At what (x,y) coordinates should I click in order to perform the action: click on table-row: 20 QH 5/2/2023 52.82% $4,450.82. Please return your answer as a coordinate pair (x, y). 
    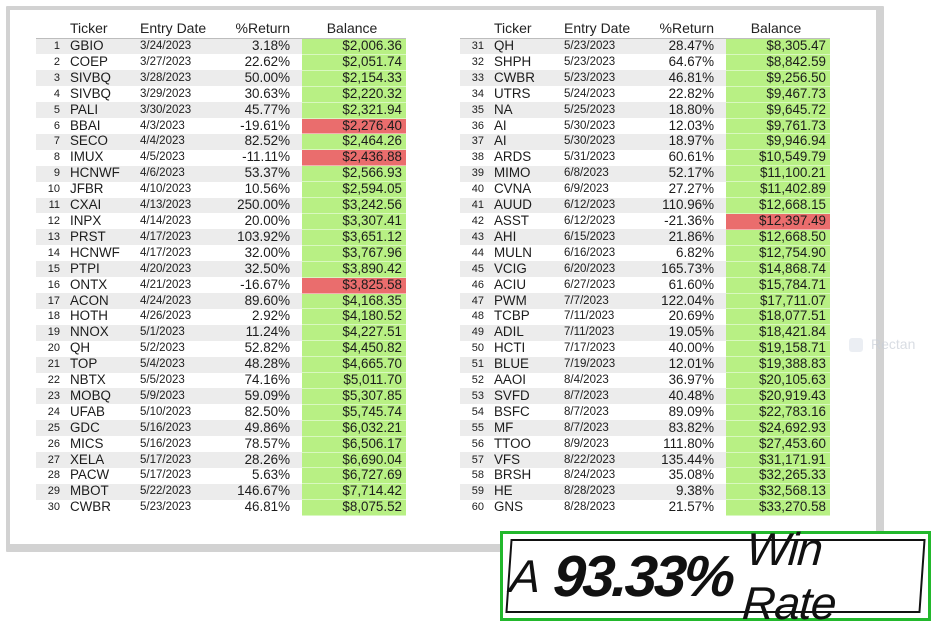
    Looking at the image, I should click on (221, 349).